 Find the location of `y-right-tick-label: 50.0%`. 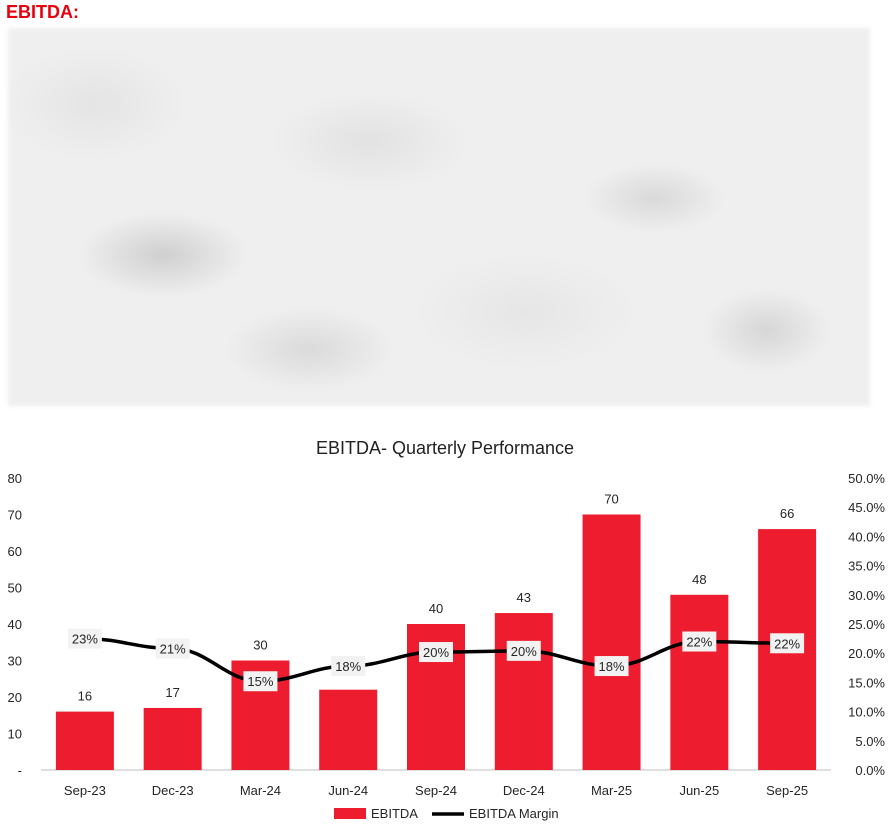

y-right-tick-label: 50.0% is located at coordinates (866, 478).